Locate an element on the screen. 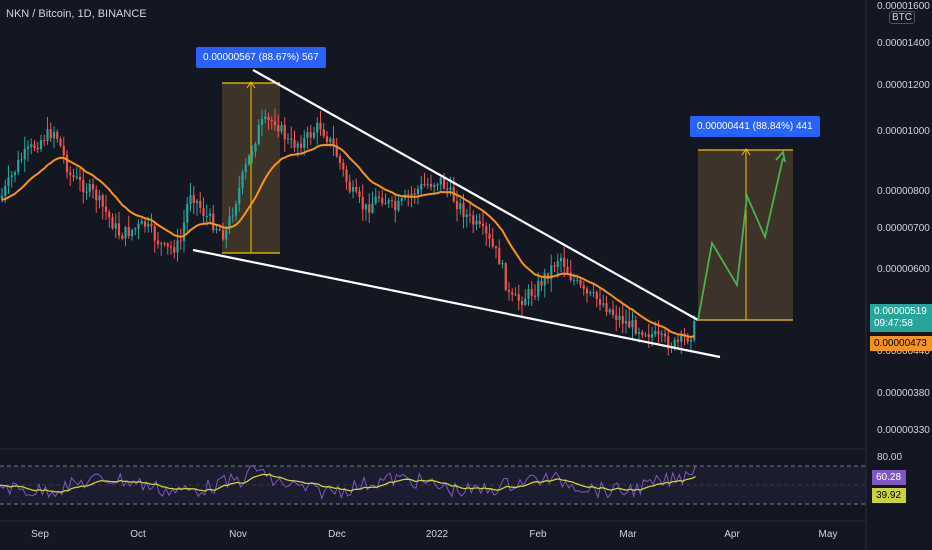 Image resolution: width=932 pixels, height=550 pixels. rsi-ma-line is located at coordinates (348, 483).